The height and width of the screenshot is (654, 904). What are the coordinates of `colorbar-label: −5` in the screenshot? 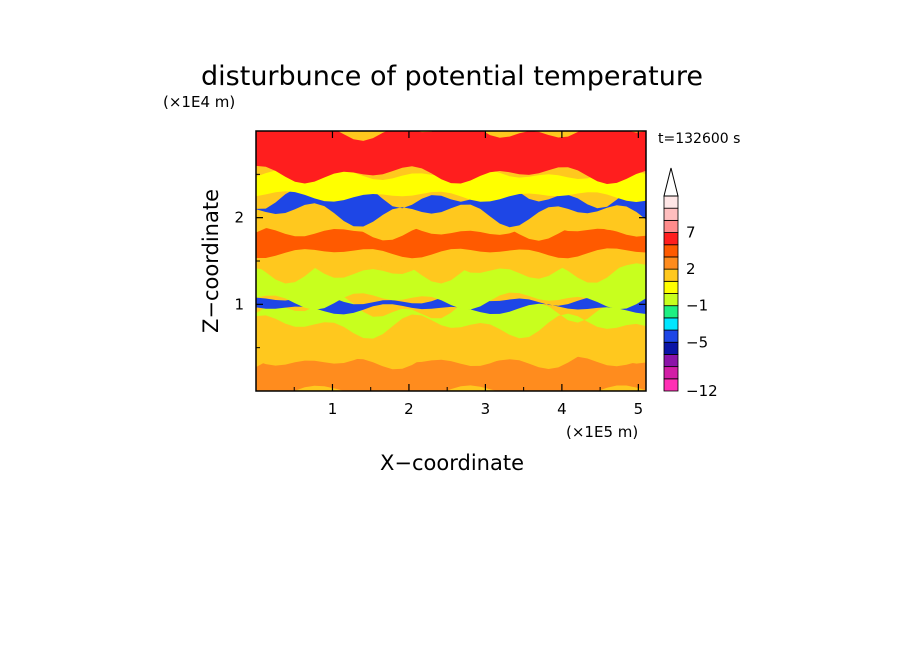 It's located at (697, 342).